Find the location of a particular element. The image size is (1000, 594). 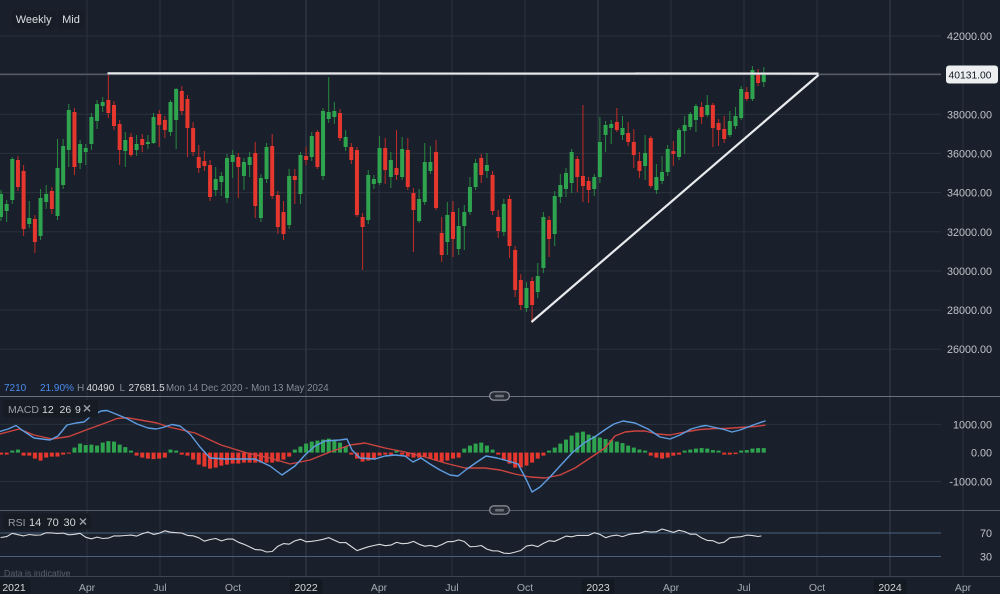

svg-text: H is located at coordinates (80, 388).